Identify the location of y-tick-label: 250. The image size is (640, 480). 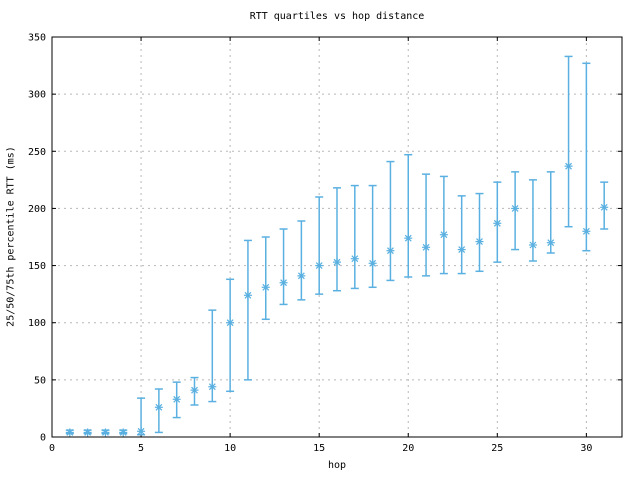
(37, 152).